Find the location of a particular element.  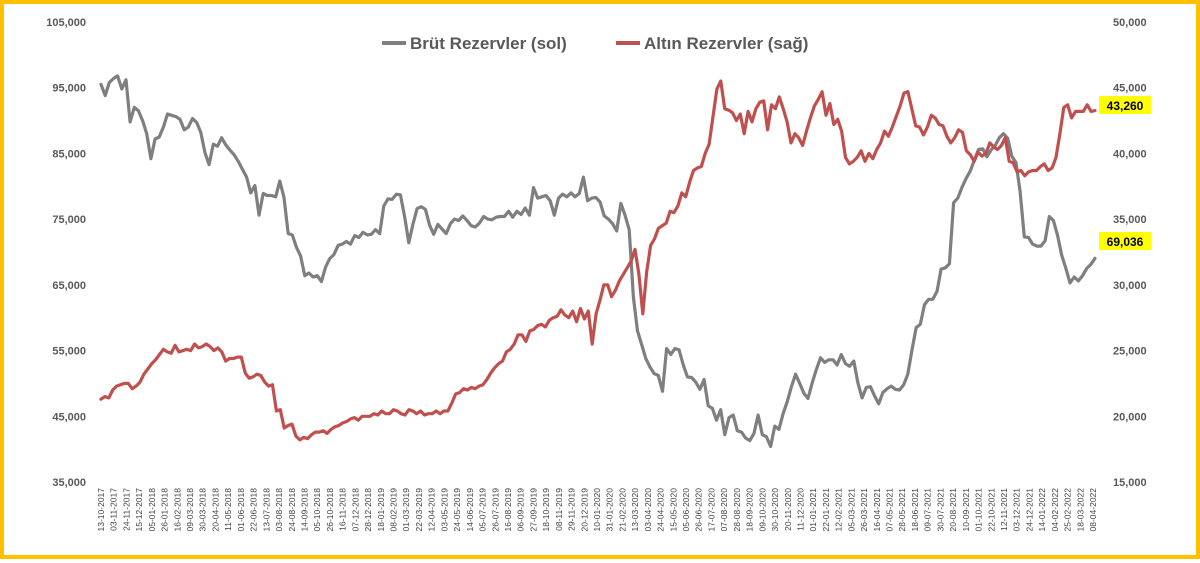

end-label-gross-text: 69,036 is located at coordinates (1125, 242).